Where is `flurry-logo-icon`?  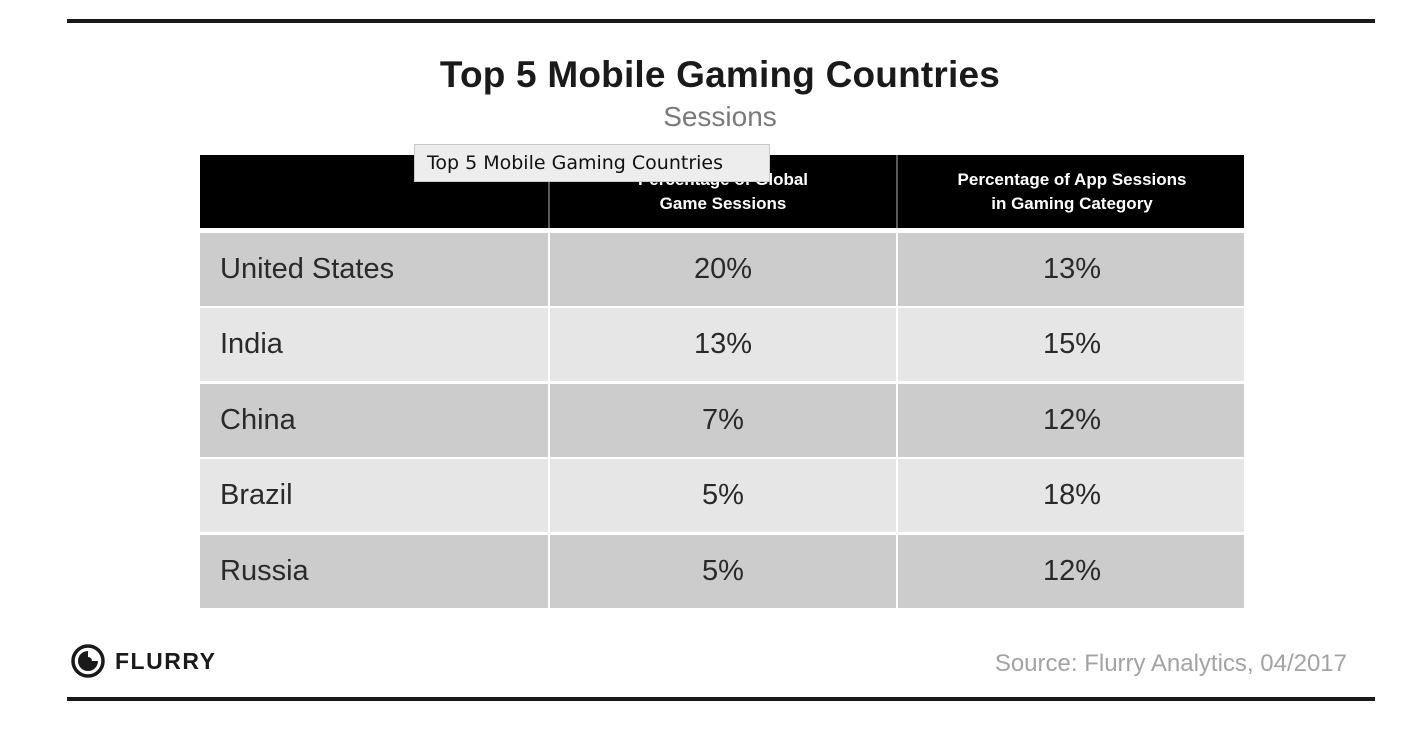
flurry-logo-icon is located at coordinates (88, 661).